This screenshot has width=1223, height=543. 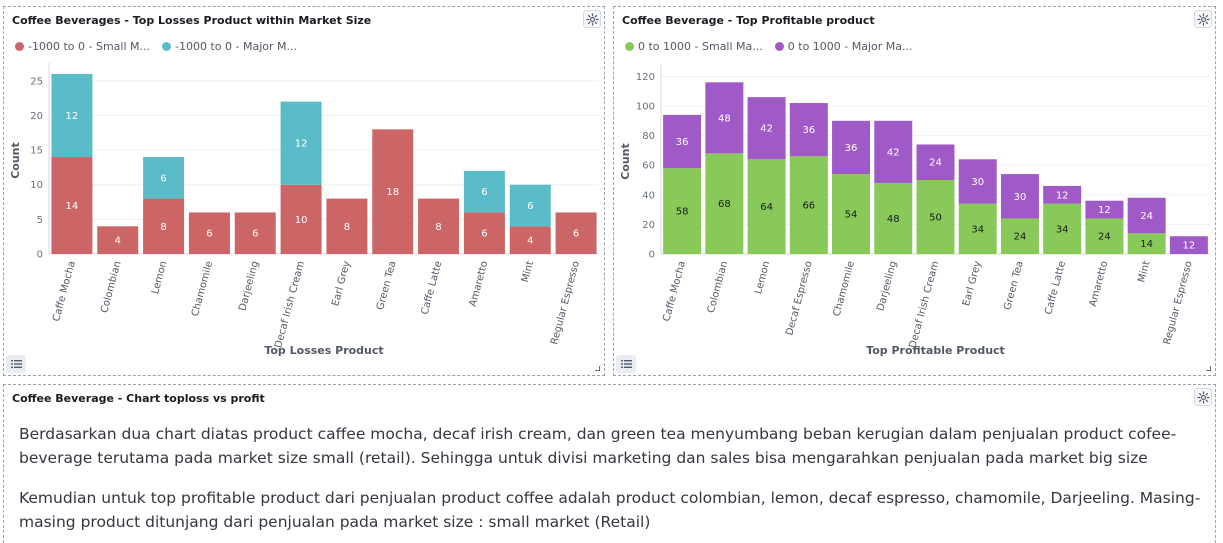 I want to click on x-axis-title: Top Losses Product, so click(x=323, y=350).